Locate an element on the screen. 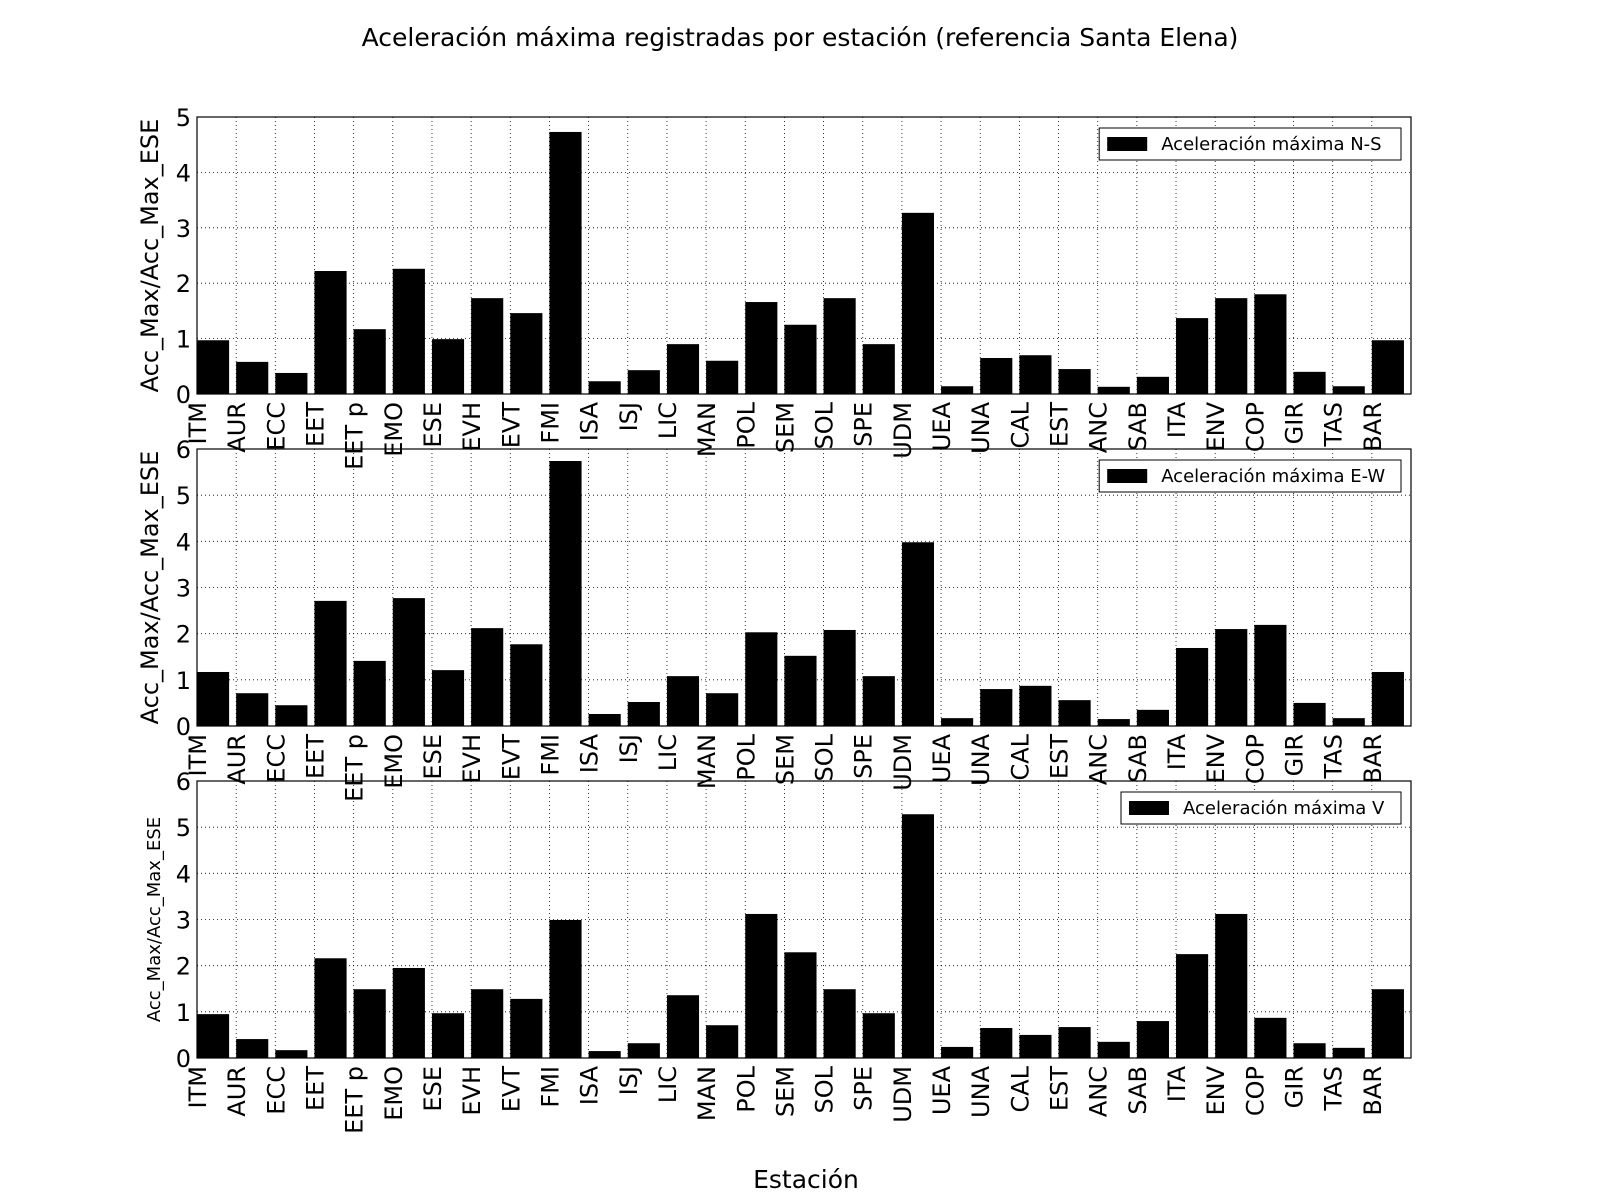 The height and width of the screenshot is (1204, 1600). x-tick-label: EVH is located at coordinates (472, 759).